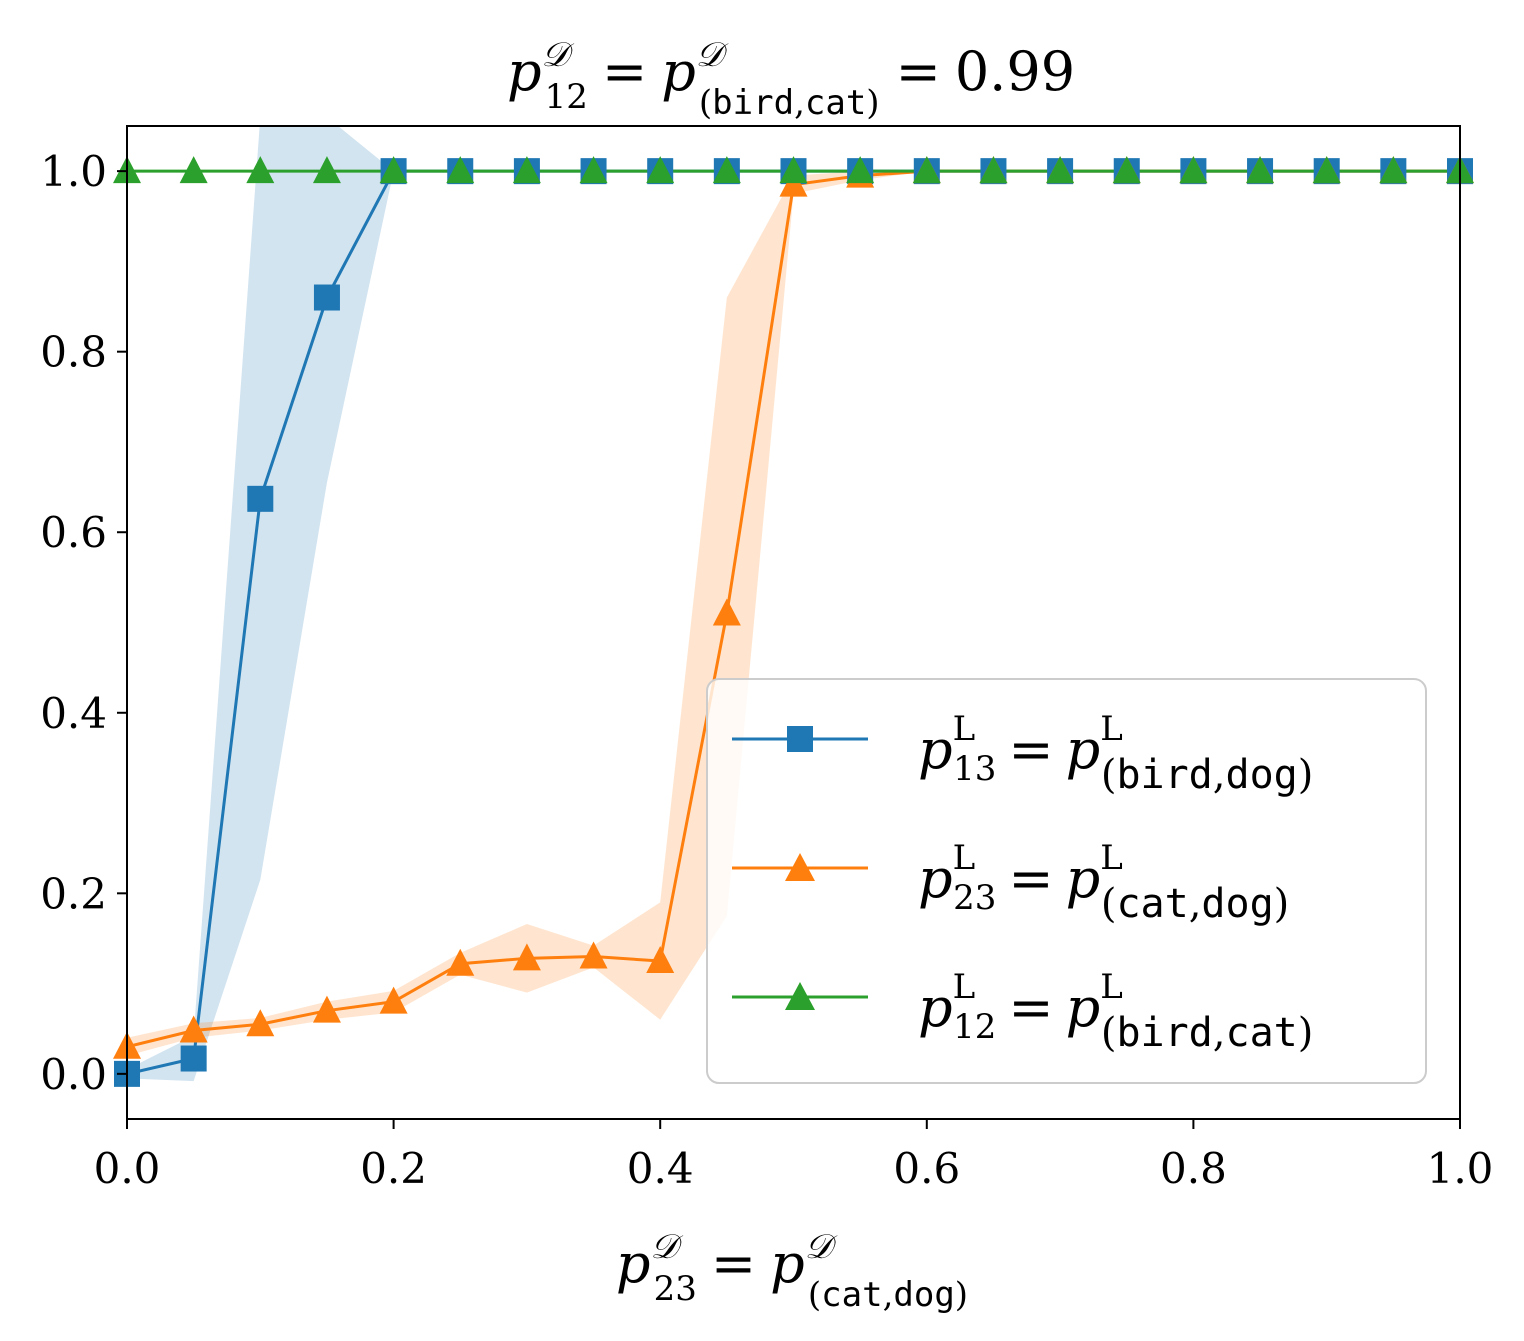 The width and height of the screenshot is (1524, 1341). Describe the element at coordinates (964, 987) in the screenshot. I see `legend-p12-sup: L` at that location.